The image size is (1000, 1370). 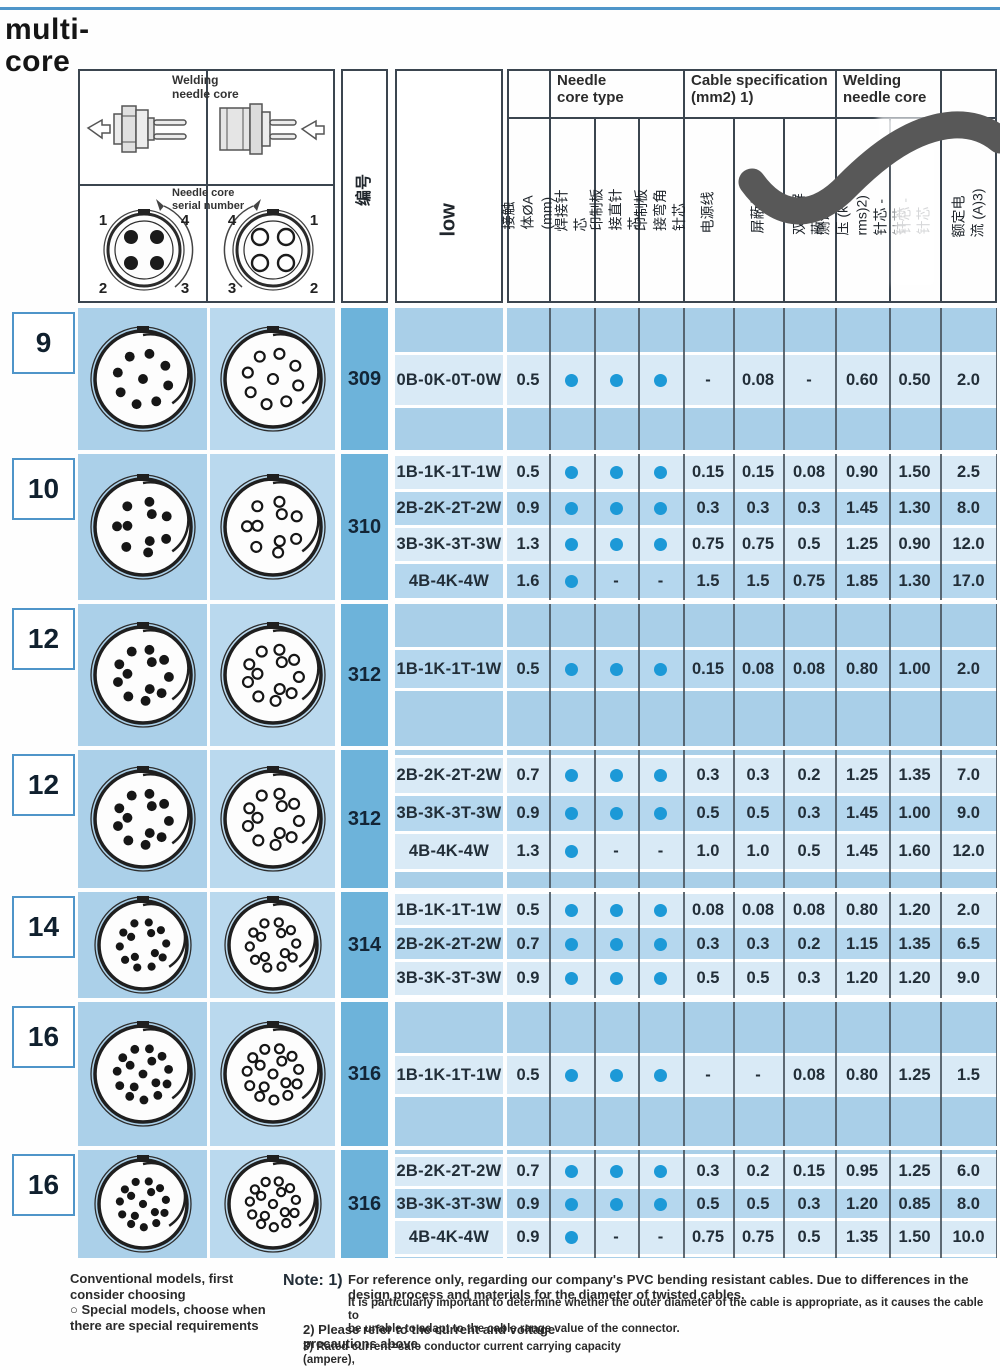 I want to click on value-cell: 8.0, so click(x=968, y=508).